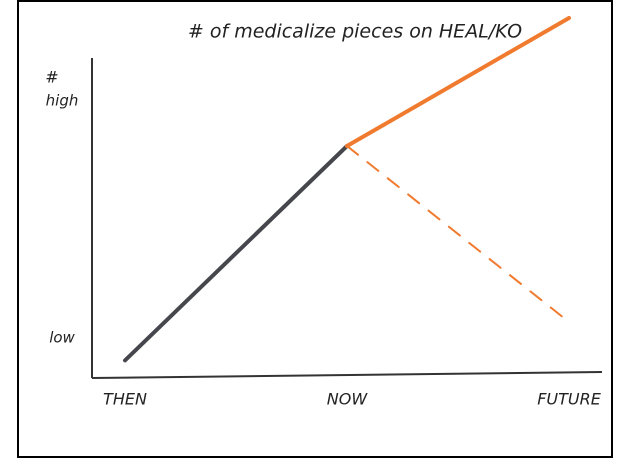  What do you see at coordinates (62, 101) in the screenshot?
I see `y-tick-label: high` at bounding box center [62, 101].